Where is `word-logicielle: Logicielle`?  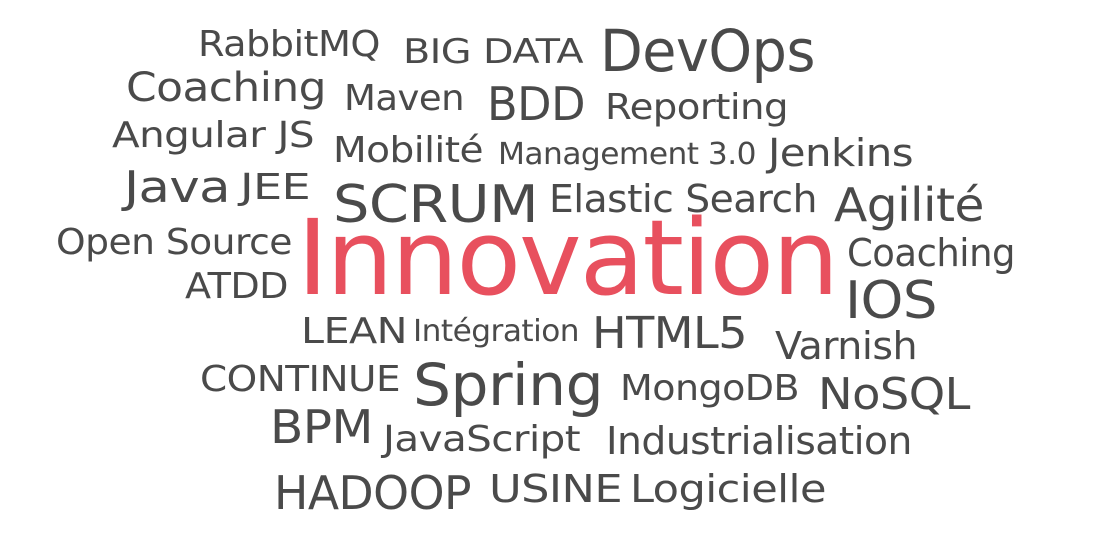 word-logicielle: Logicielle is located at coordinates (728, 489).